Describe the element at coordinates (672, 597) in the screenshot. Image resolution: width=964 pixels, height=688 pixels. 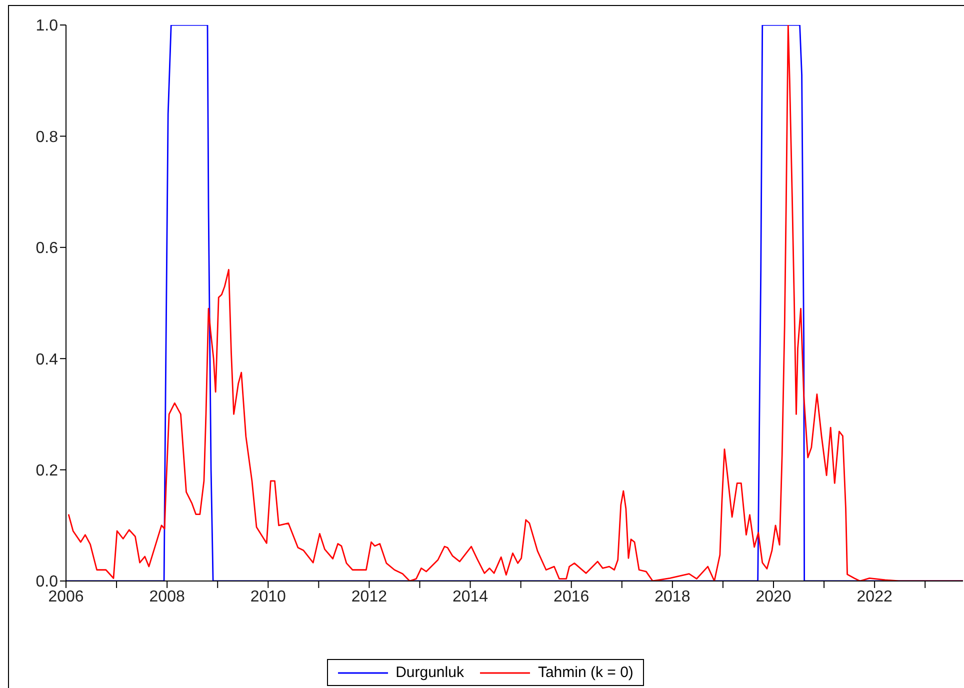
I see `x-tick-label: 2018` at that location.